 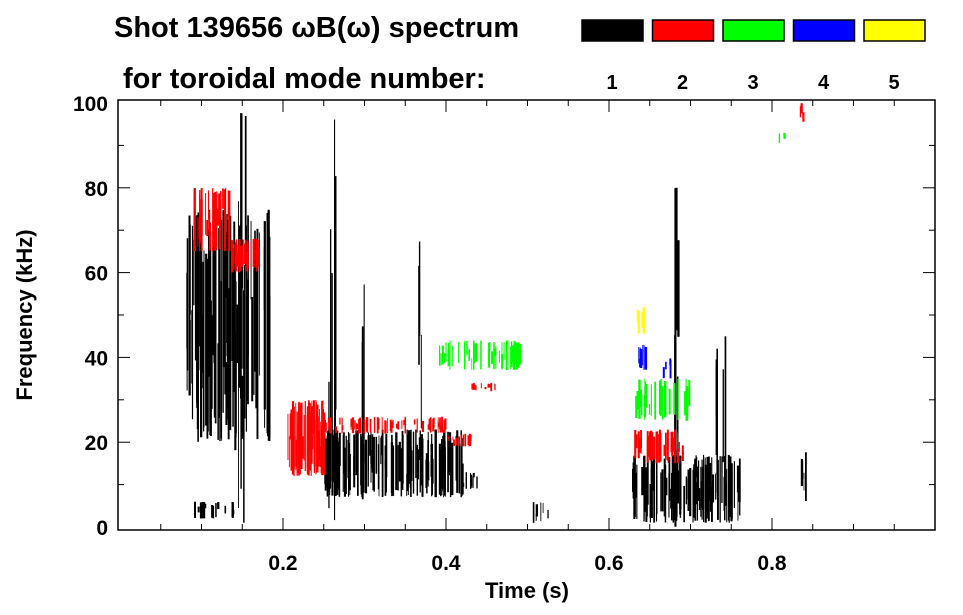 What do you see at coordinates (282, 563) in the screenshot?
I see `x-tick-label: 0.2` at bounding box center [282, 563].